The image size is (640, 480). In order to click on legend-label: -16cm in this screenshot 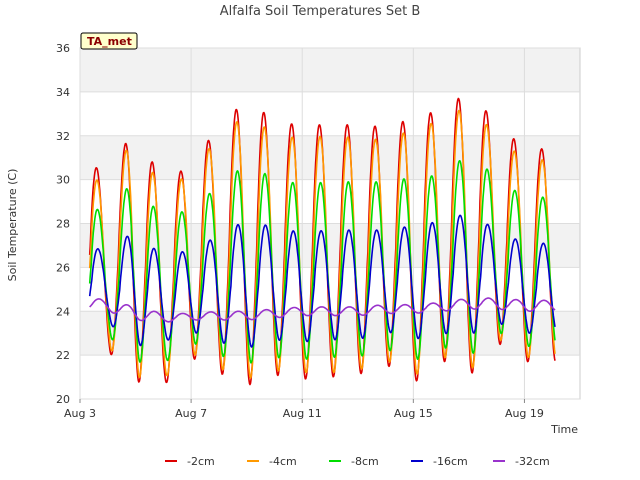, I will do `click(450, 461)`.